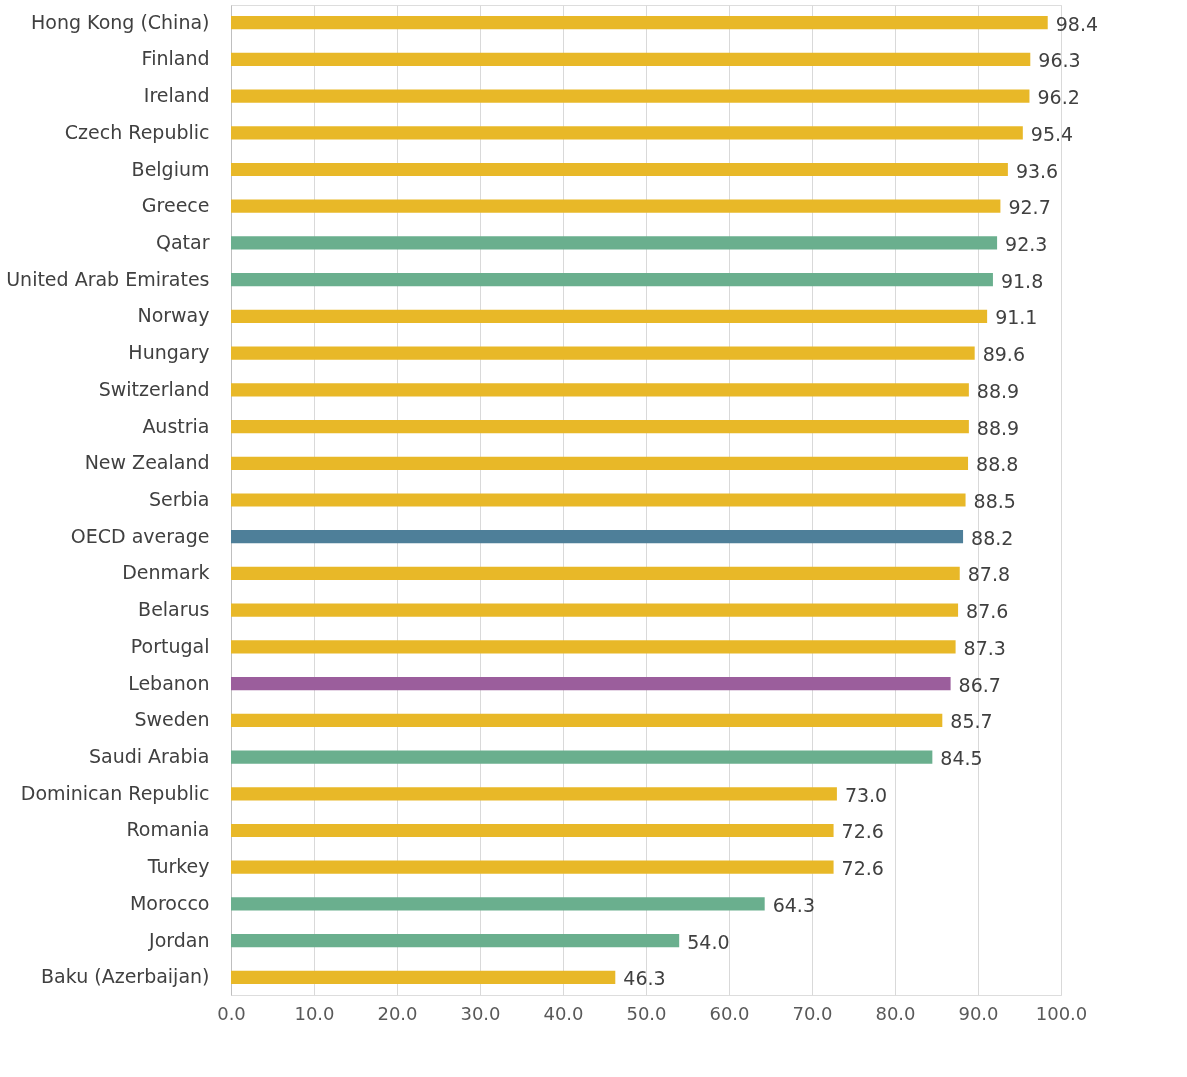  I want to click on y-tick-label: Lebanon, so click(169, 682).